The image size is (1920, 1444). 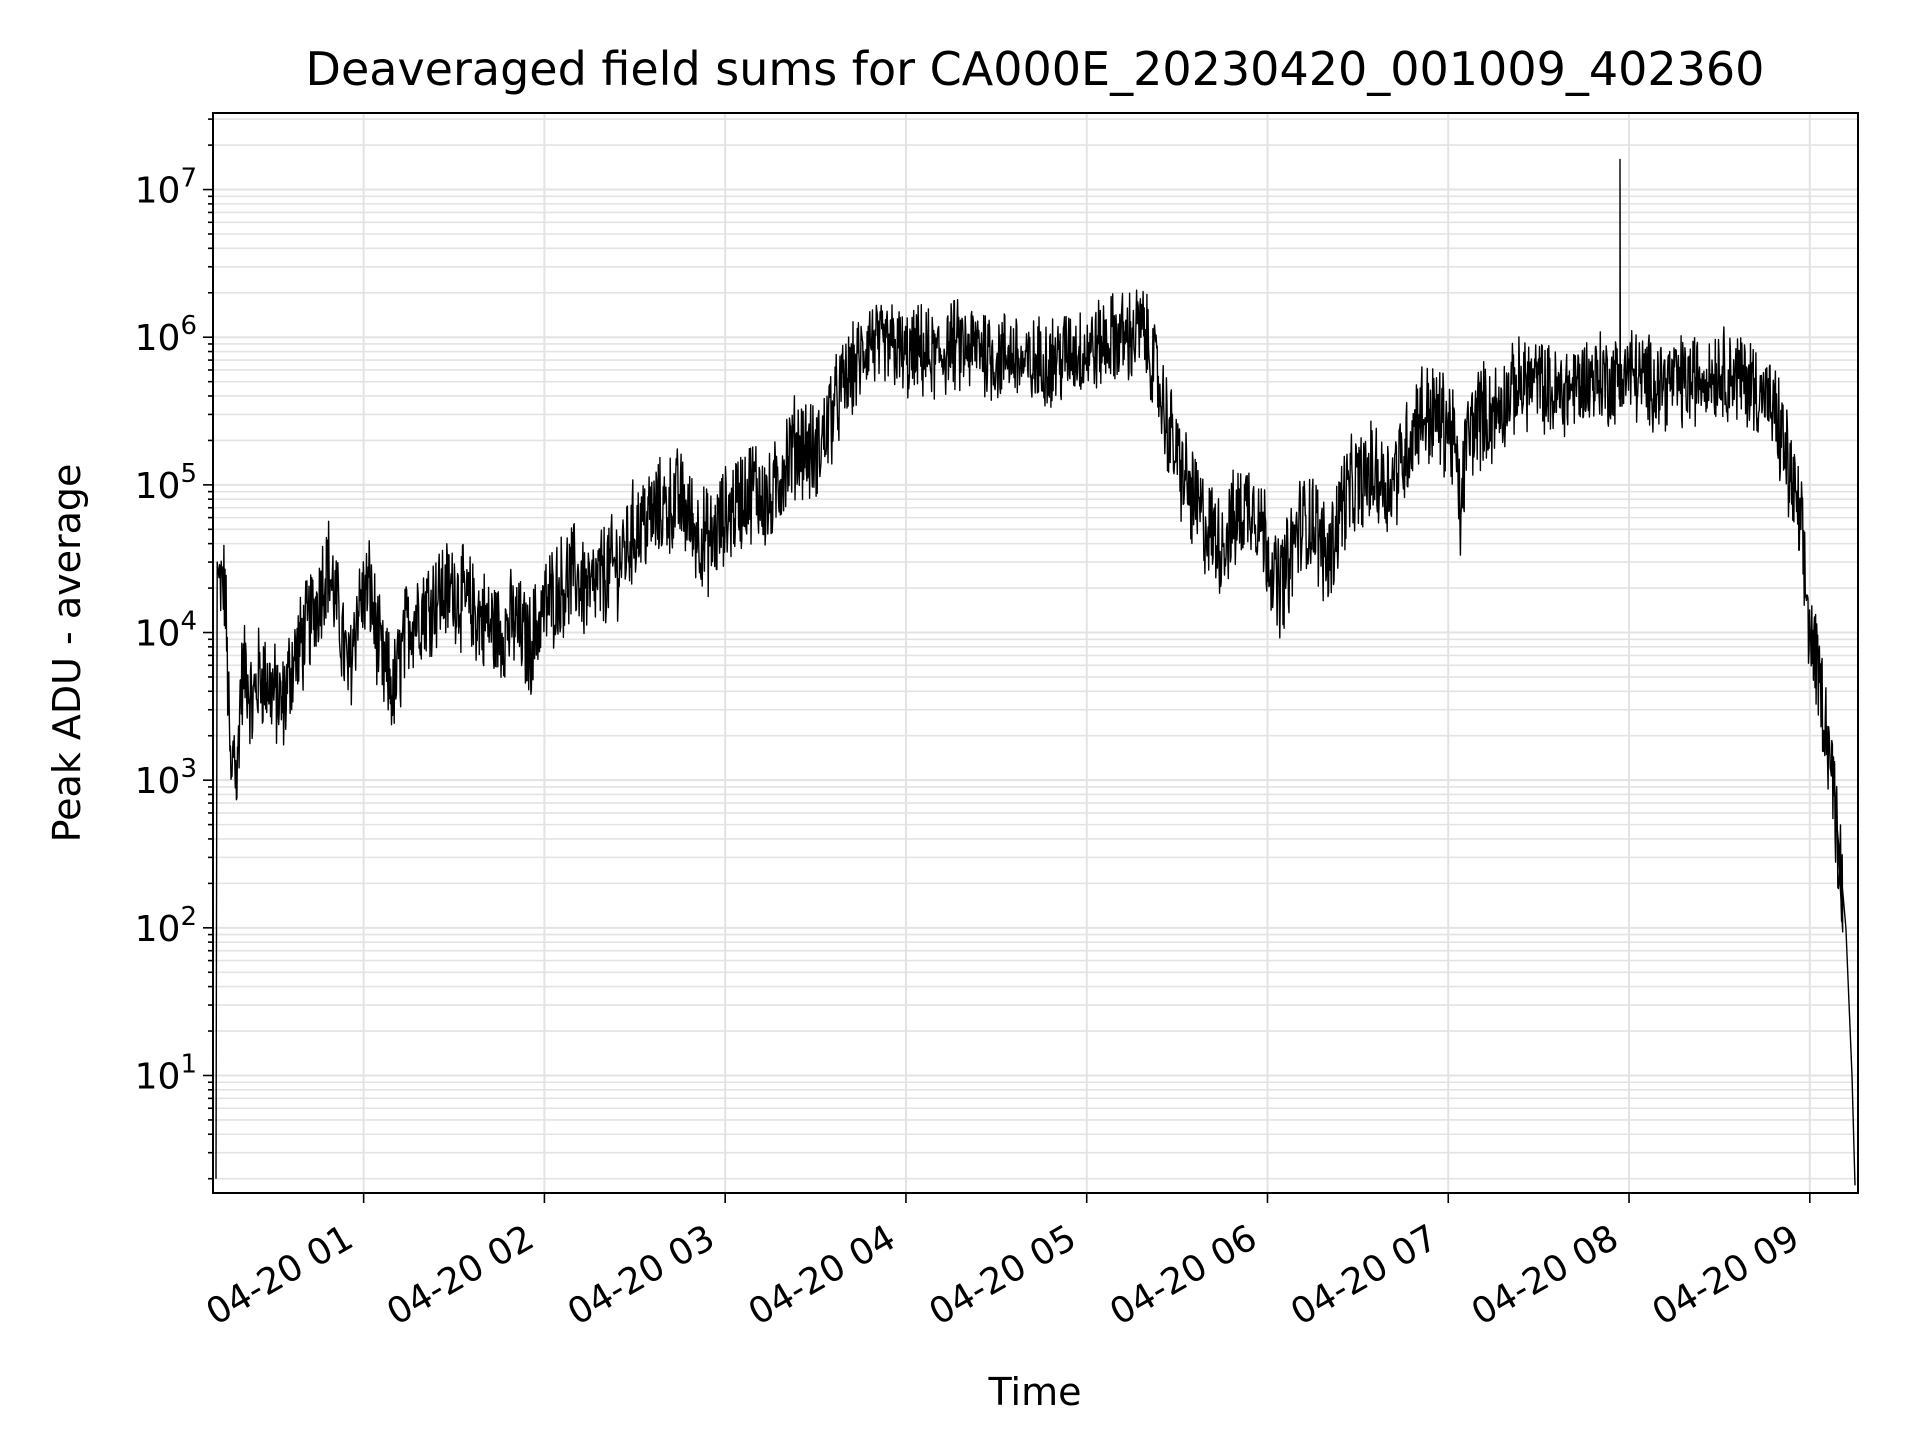 What do you see at coordinates (188, 474) in the screenshot?
I see `y-tick-exponent: 5` at bounding box center [188, 474].